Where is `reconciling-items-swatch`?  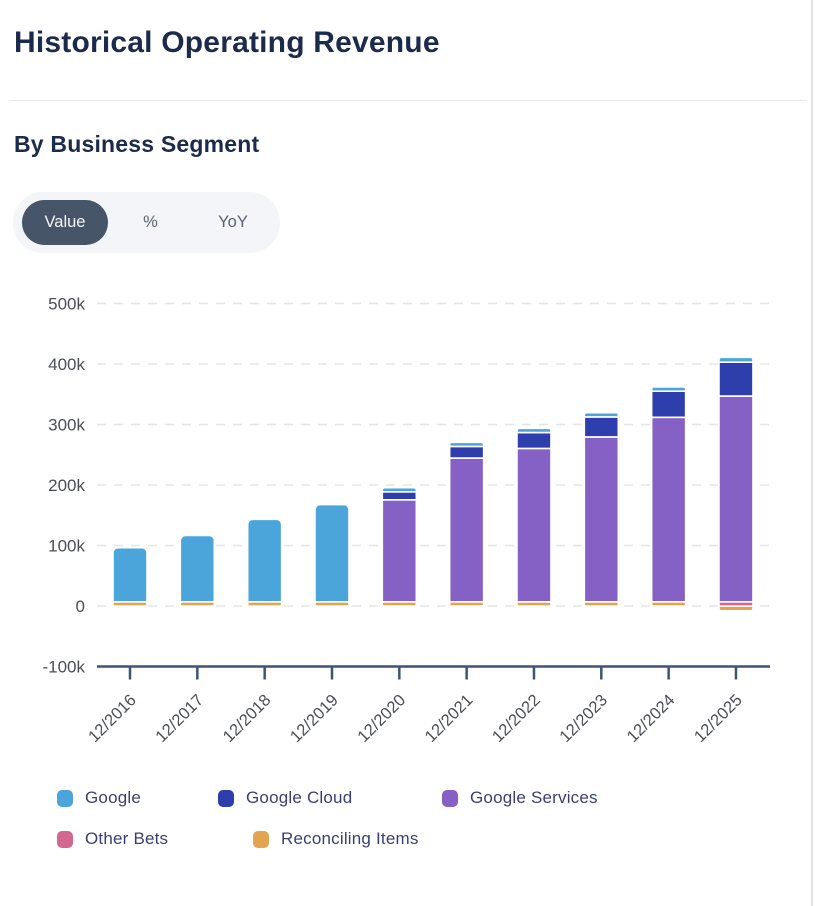
reconciling-items-swatch is located at coordinates (261, 839).